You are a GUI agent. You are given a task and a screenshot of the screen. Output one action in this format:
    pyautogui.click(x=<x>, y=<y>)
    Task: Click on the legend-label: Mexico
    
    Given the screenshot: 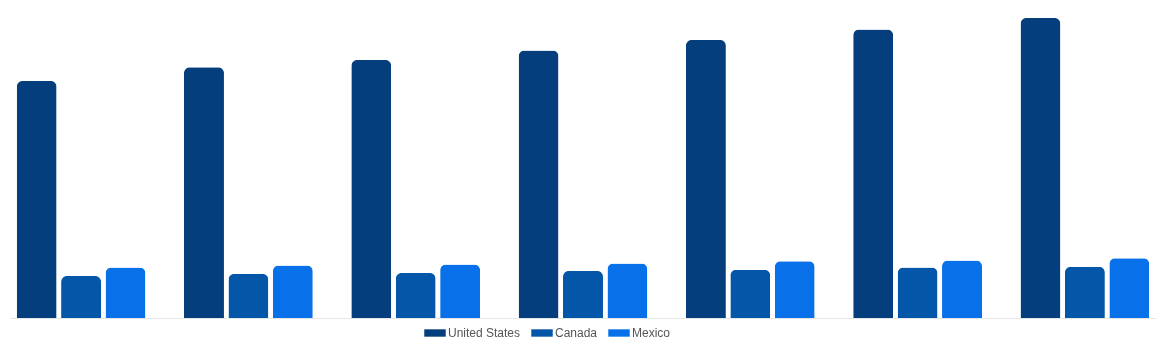 What is the action you would take?
    pyautogui.click(x=651, y=333)
    